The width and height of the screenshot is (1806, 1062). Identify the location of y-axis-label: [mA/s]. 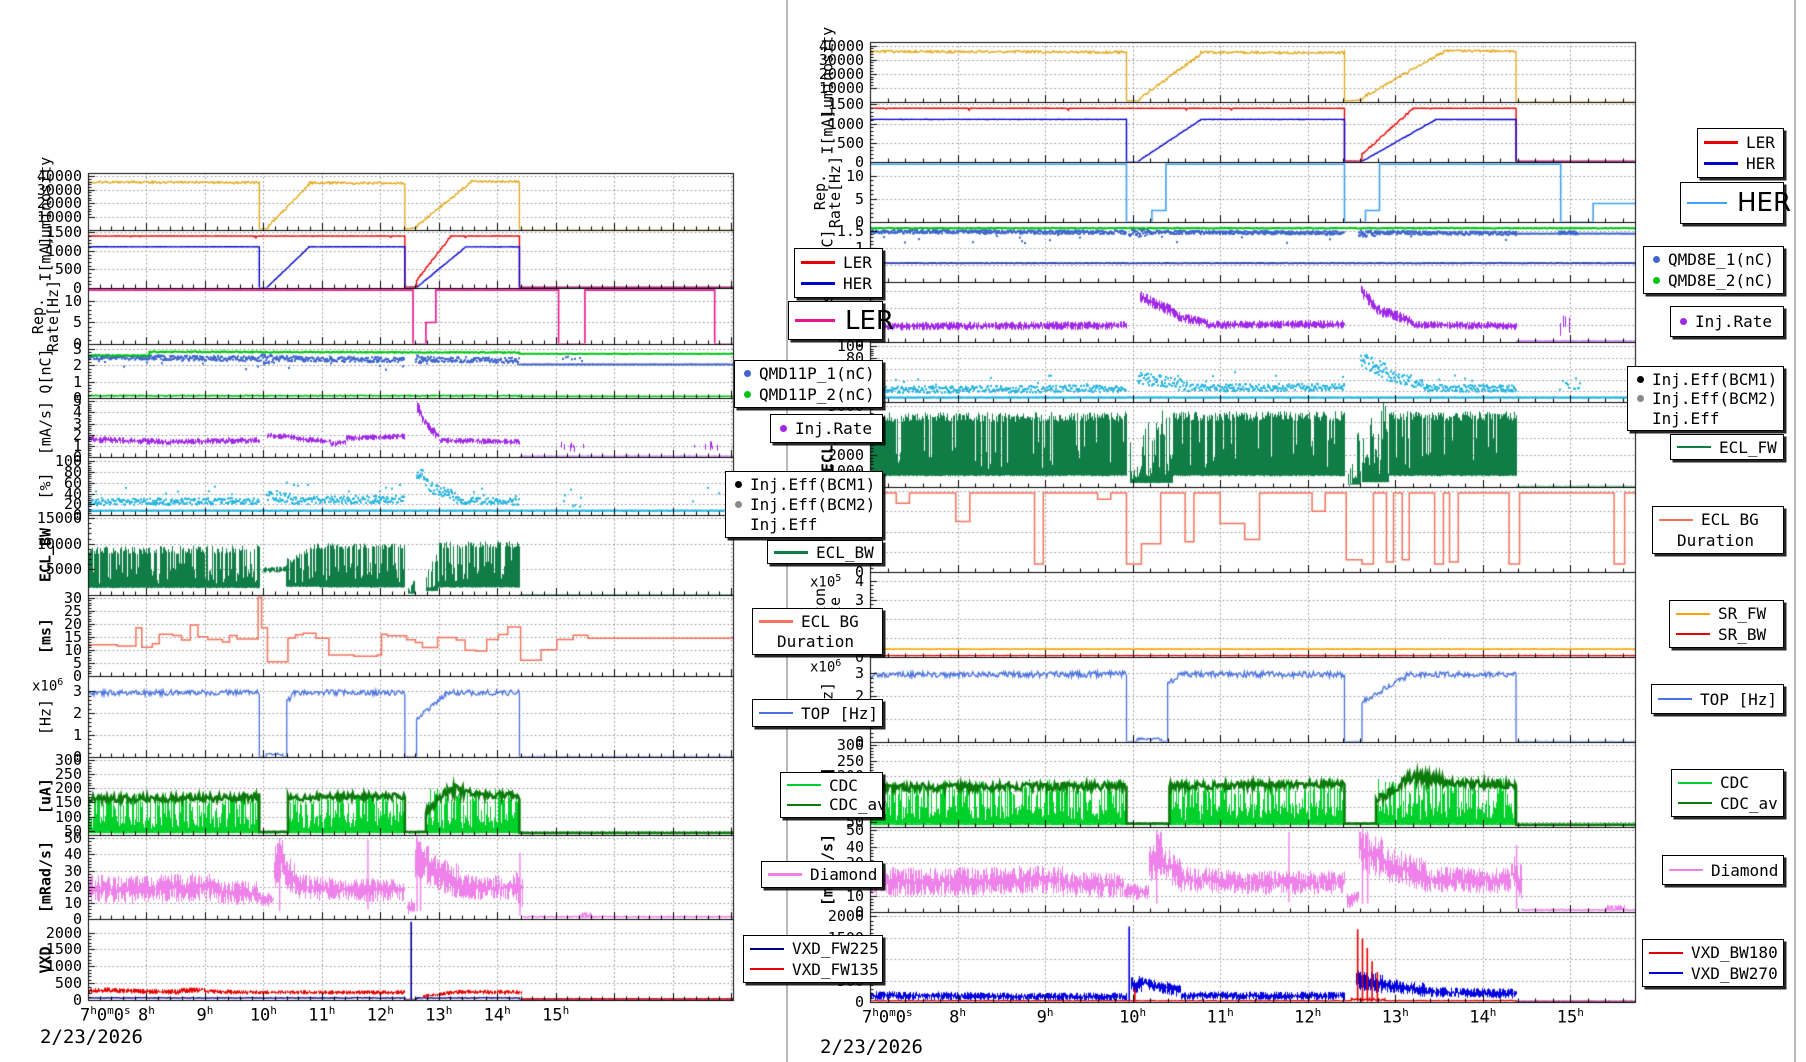
(46, 427).